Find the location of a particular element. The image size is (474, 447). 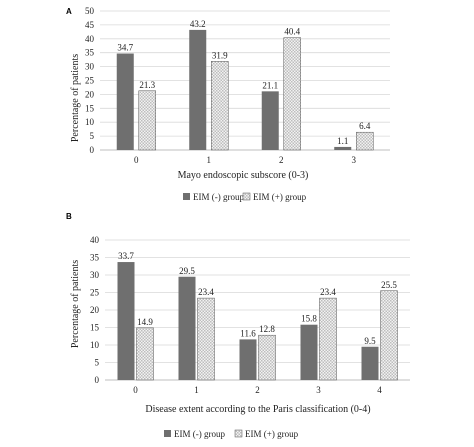

legend-a-swatch-eim-pos is located at coordinates (246, 196).